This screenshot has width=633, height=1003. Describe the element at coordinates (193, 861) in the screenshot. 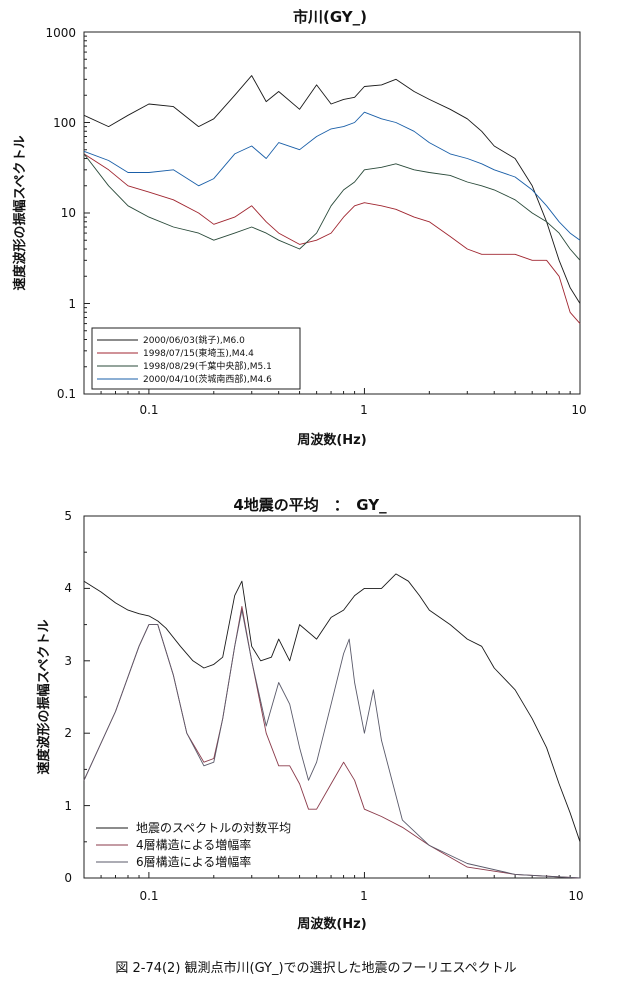

I see `bottom-legend-label-2: 6層構造による増幅率` at that location.